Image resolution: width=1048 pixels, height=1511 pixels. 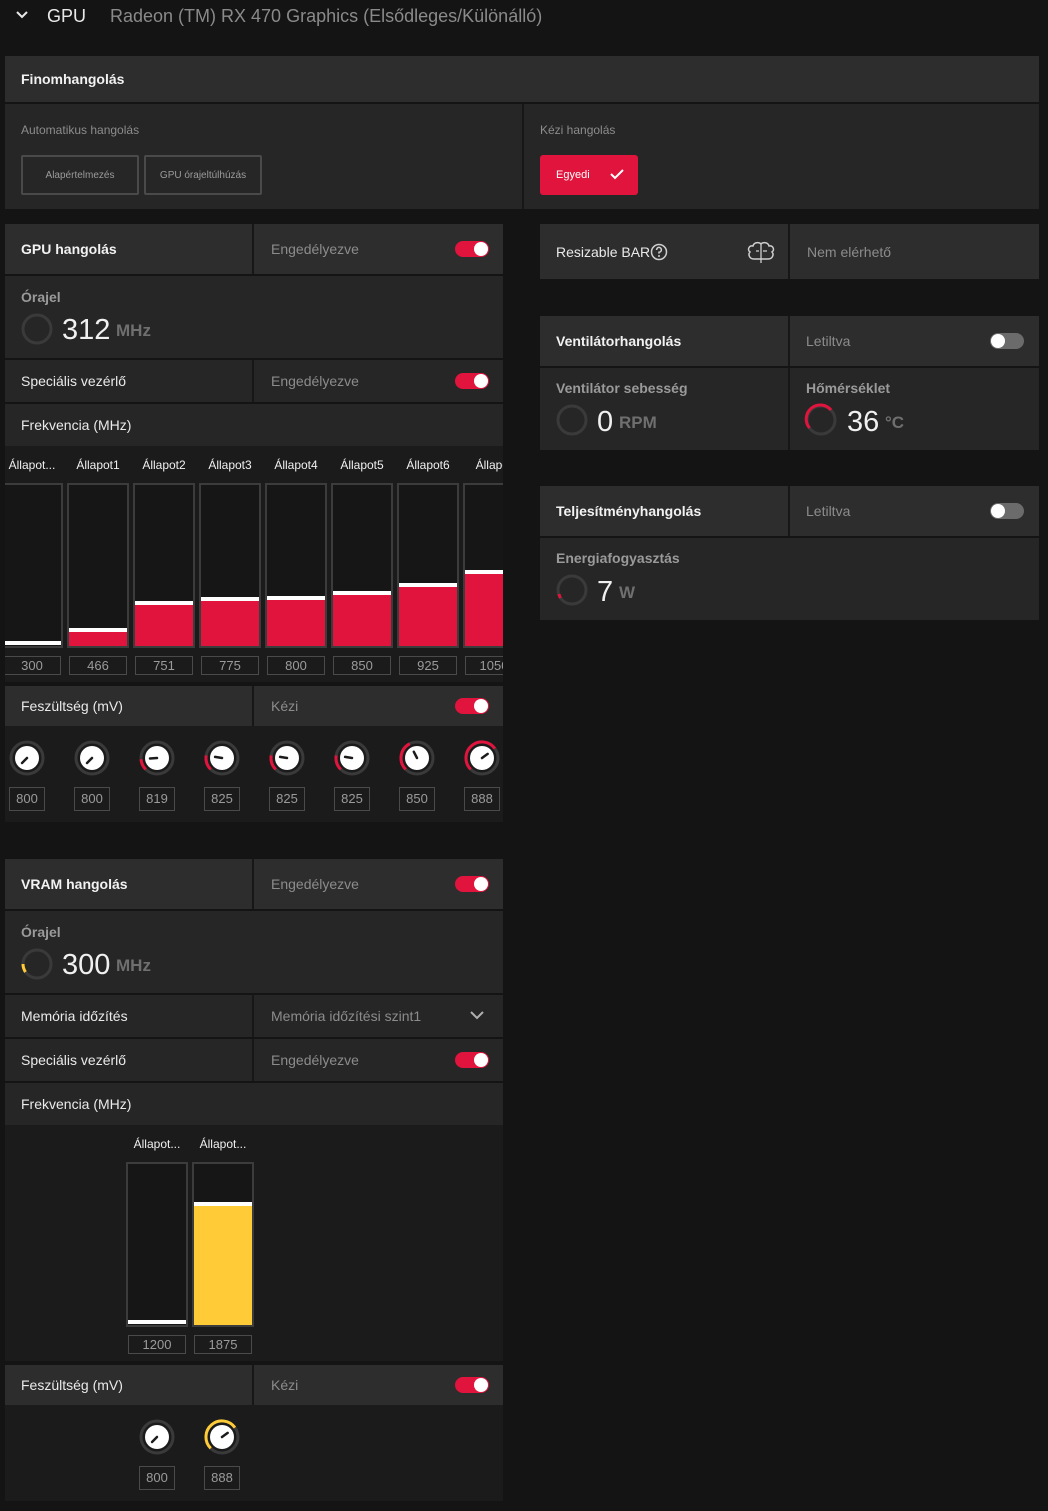 What do you see at coordinates (619, 341) in the screenshot?
I see `fan-tuning-title: Ventilátorhangolás` at bounding box center [619, 341].